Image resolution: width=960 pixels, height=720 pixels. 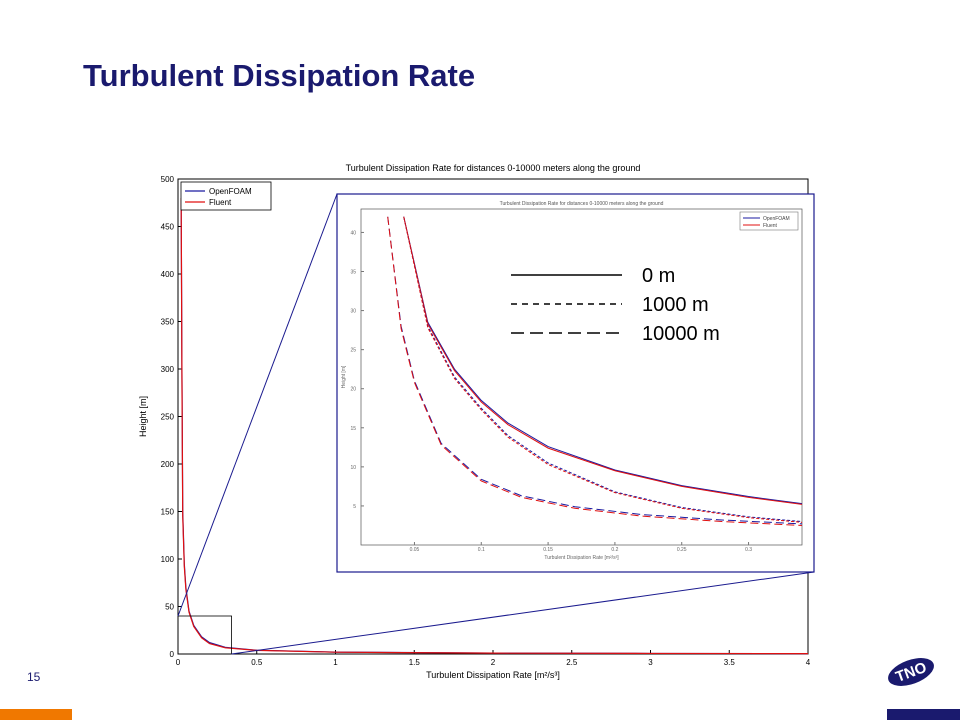 I want to click on main-y-tick-label: 250, so click(x=168, y=417).